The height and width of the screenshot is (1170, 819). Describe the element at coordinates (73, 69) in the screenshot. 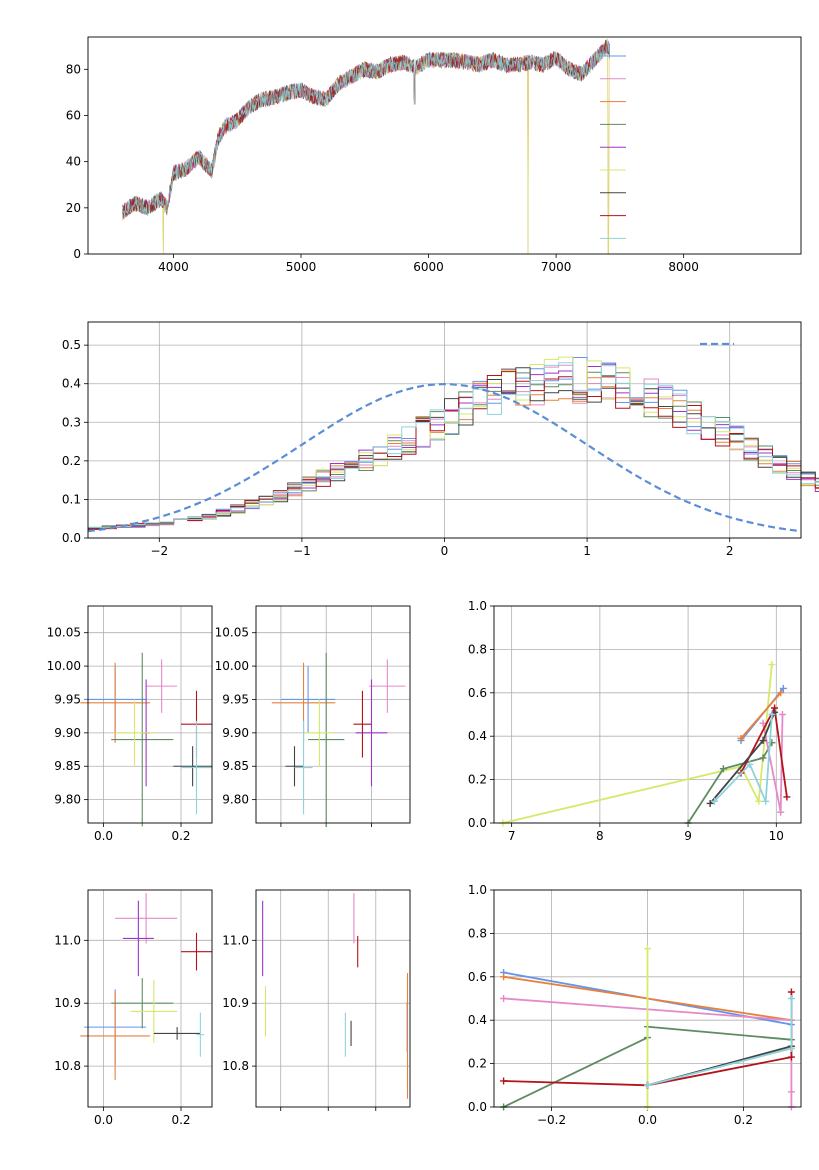

I see `y-tick-label: 80` at that location.